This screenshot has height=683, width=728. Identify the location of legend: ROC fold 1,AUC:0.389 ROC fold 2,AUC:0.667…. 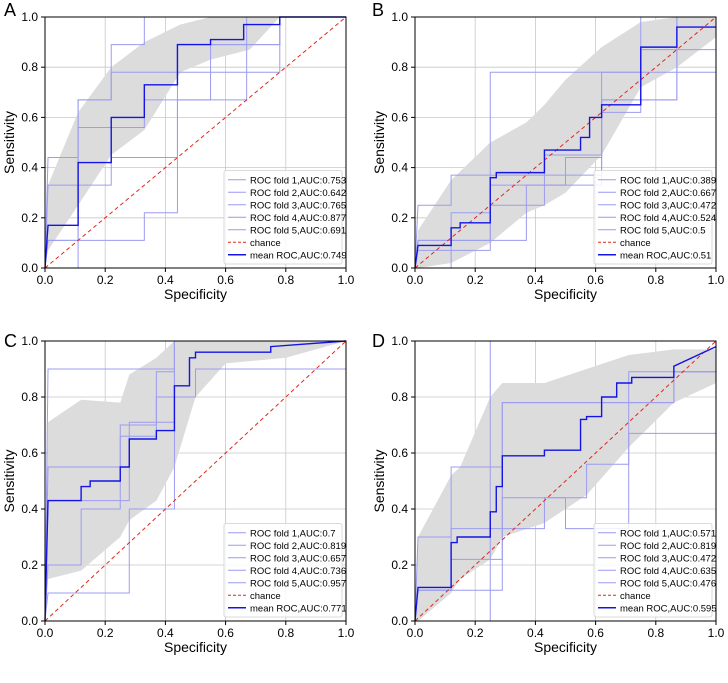
(654, 217).